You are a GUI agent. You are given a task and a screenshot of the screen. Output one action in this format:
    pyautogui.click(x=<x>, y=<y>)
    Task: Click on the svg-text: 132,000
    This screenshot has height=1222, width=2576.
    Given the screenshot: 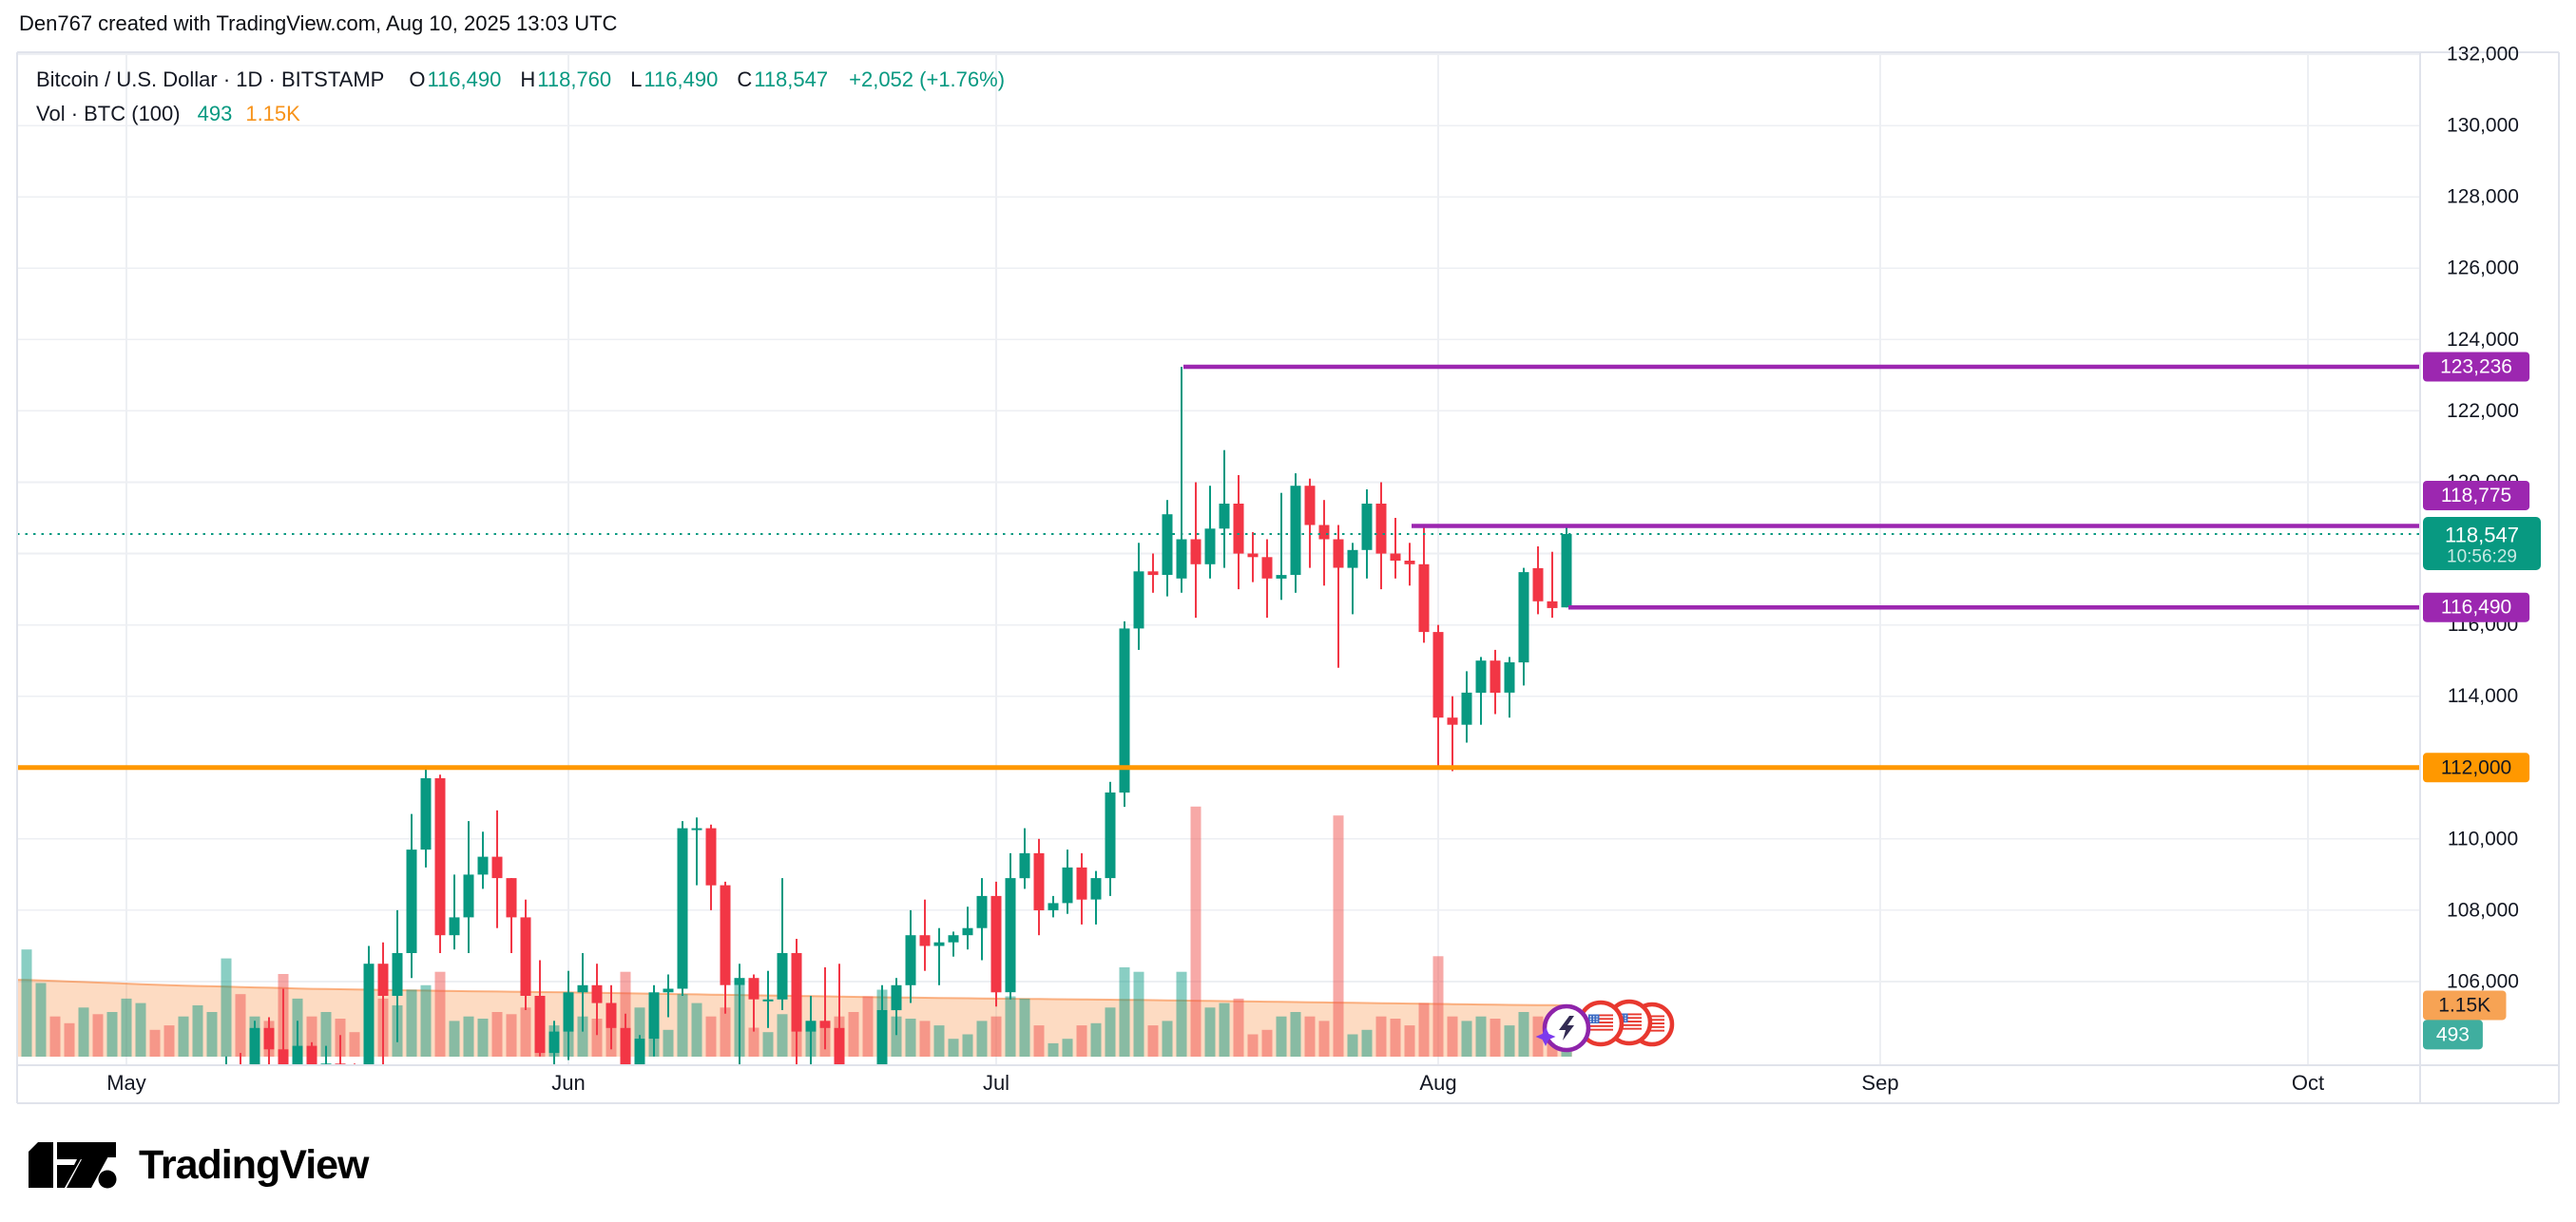 What is the action you would take?
    pyautogui.click(x=2483, y=55)
    